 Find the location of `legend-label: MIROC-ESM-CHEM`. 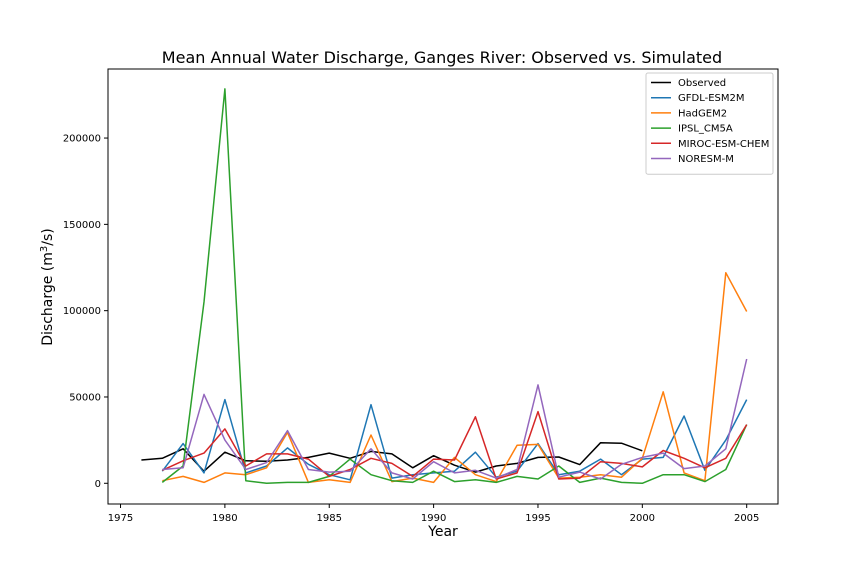

legend-label: MIROC-ESM-CHEM is located at coordinates (723, 144).